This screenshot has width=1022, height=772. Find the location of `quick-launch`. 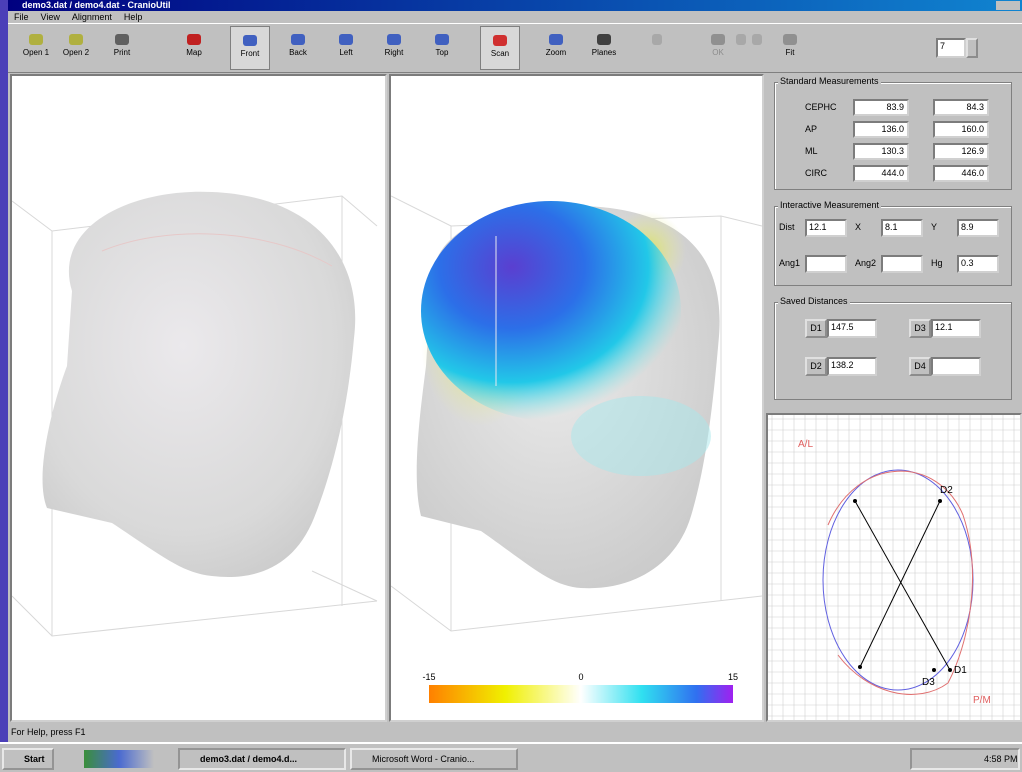

quick-launch is located at coordinates (119, 759).